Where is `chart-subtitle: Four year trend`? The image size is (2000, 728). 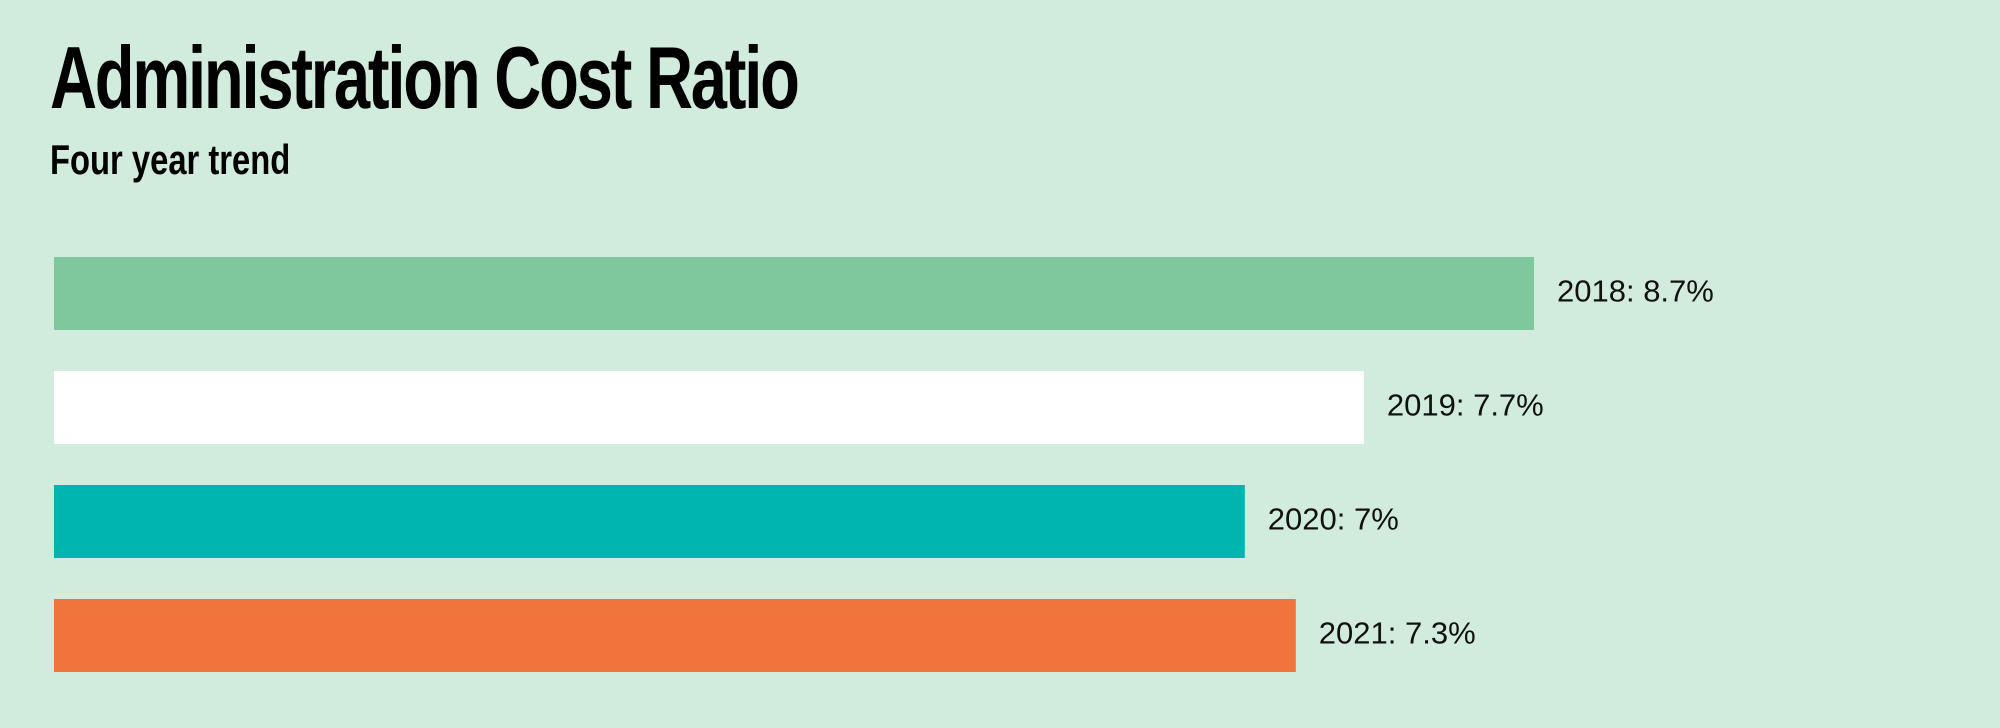
chart-subtitle: Four year trend is located at coordinates (170, 159).